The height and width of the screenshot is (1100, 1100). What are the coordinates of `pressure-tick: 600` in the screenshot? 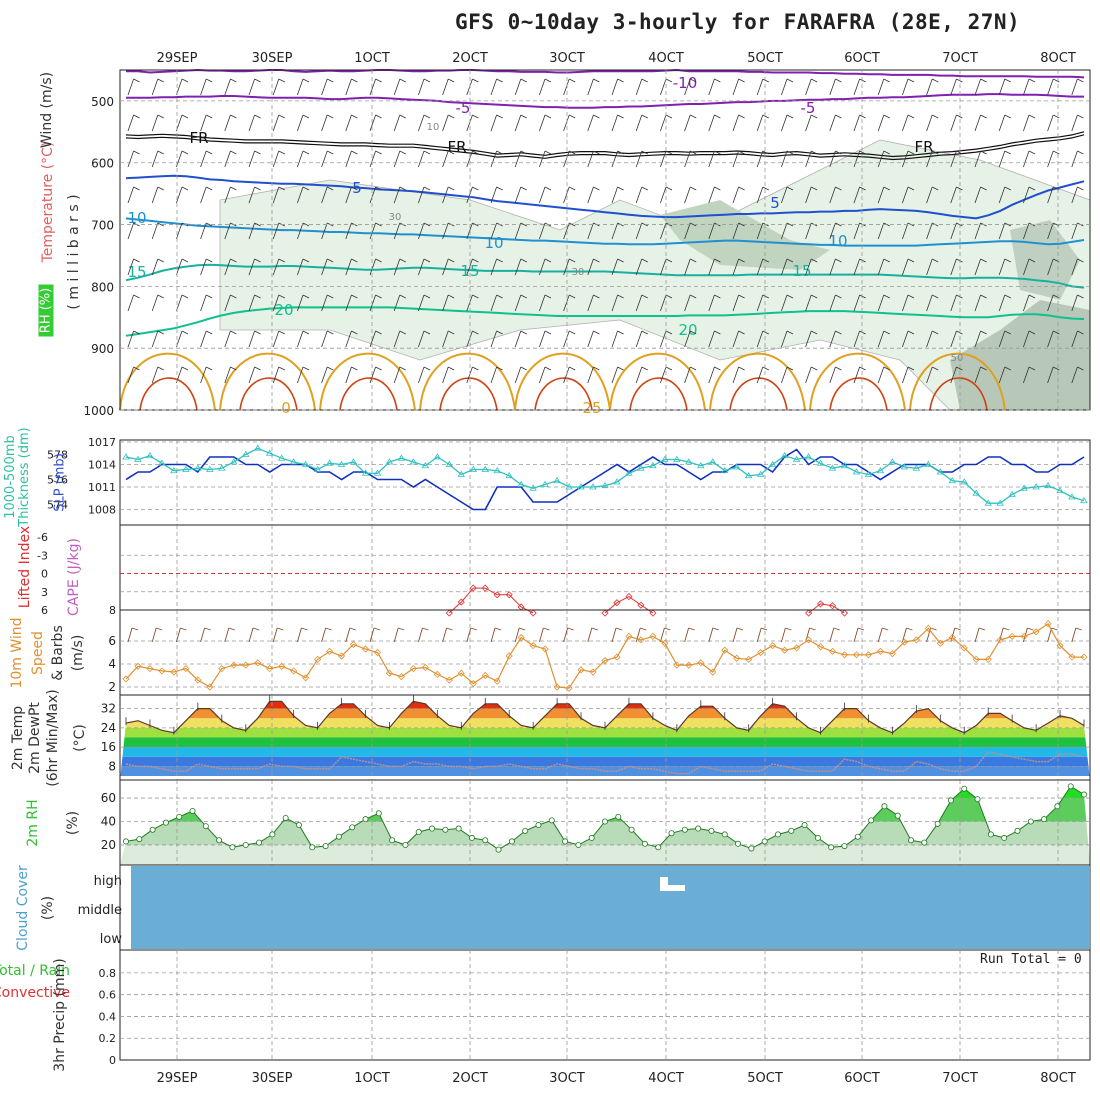 It's located at (102, 164).